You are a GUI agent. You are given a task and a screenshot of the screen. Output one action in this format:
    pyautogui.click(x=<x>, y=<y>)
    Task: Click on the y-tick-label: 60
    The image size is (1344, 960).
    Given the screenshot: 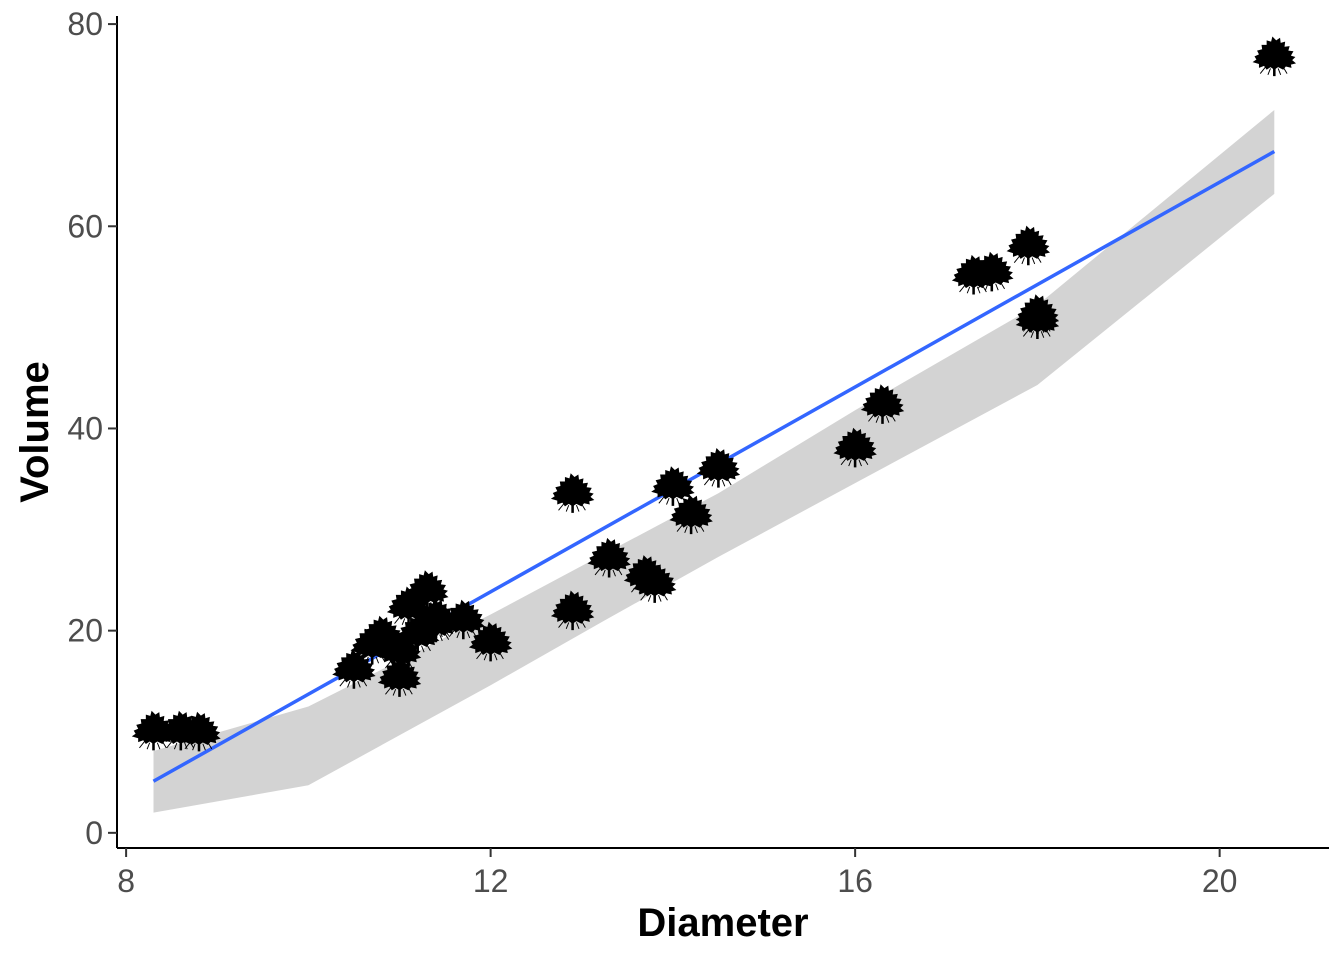 What is the action you would take?
    pyautogui.click(x=85, y=226)
    